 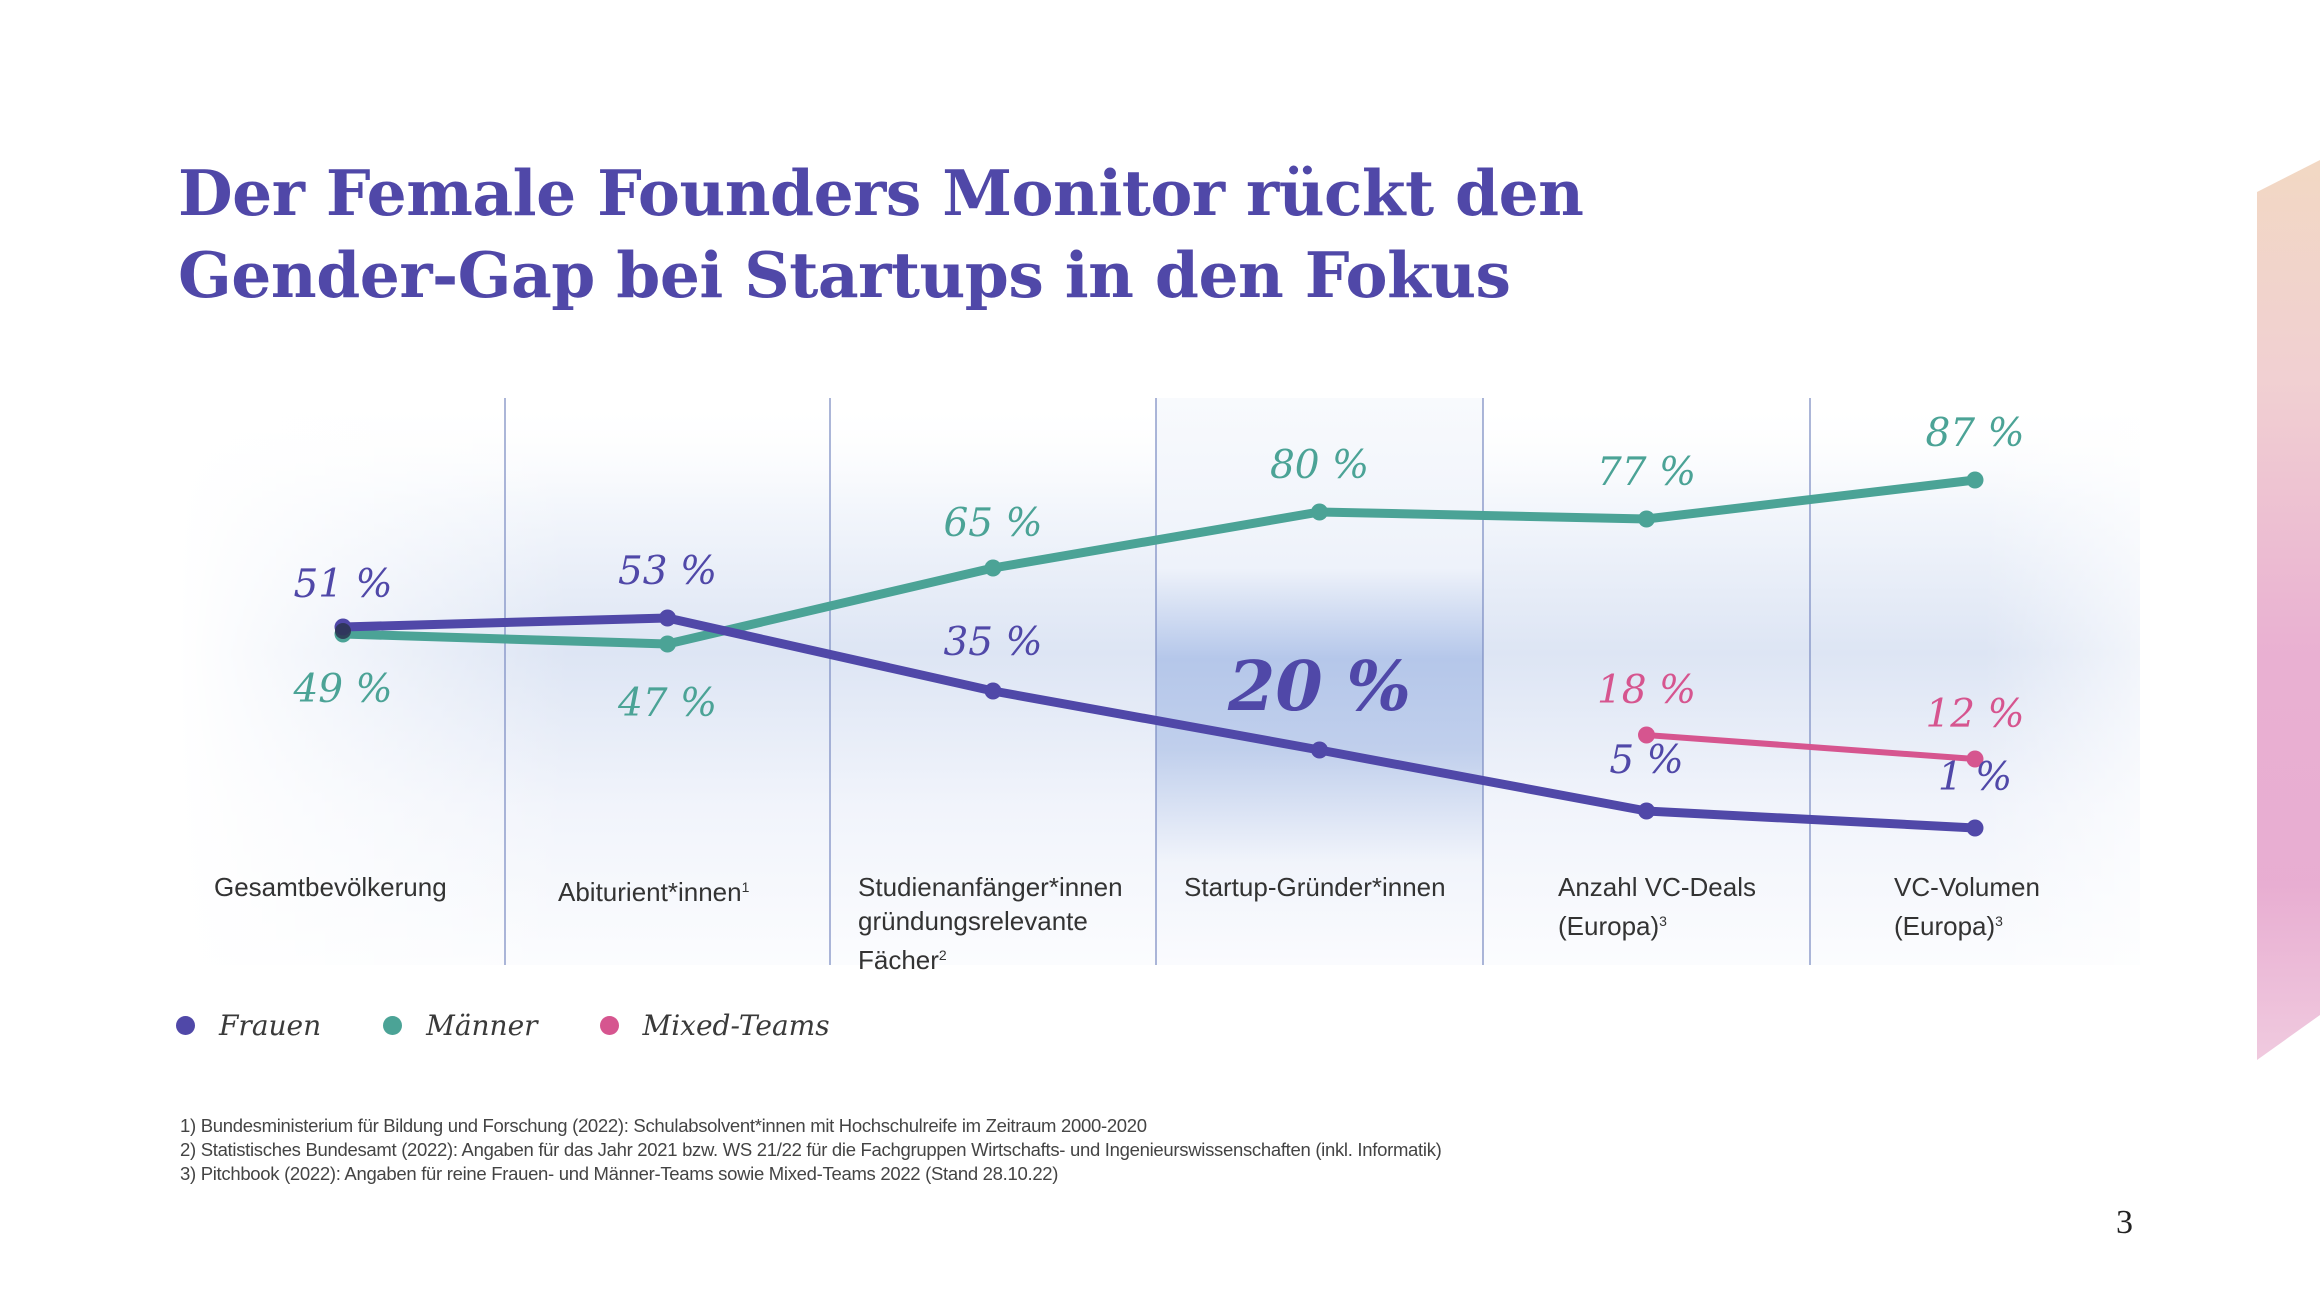 I want to click on category-label: Anzahl VC-Deals (Europa)3, so click(x=1657, y=906).